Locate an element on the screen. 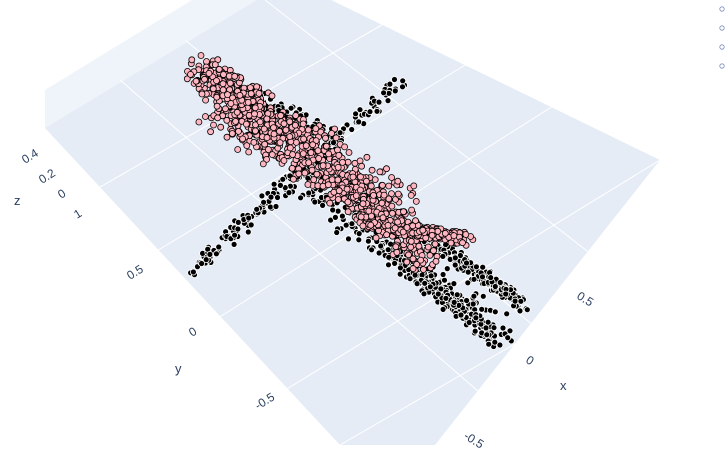  y-axis-title: y is located at coordinates (178, 368).